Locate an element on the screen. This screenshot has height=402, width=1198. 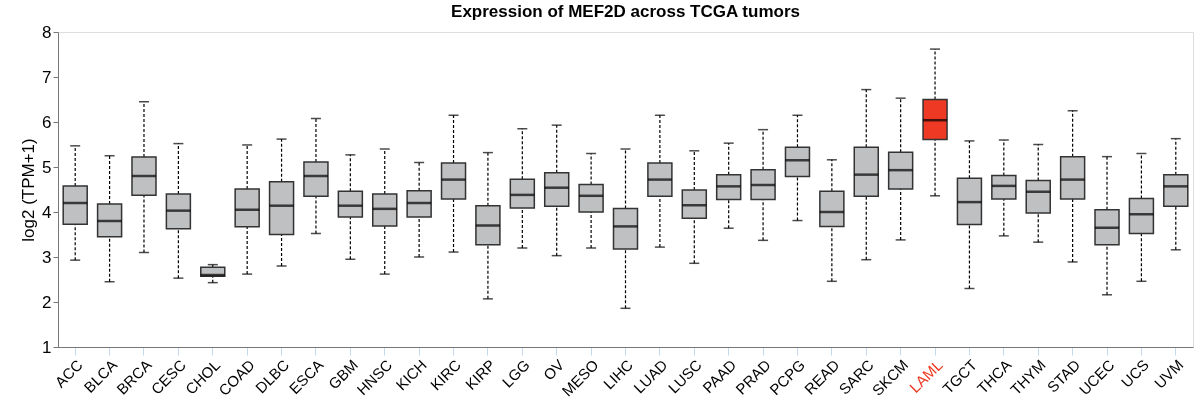
y-tick-label: 7 is located at coordinates (47, 77).